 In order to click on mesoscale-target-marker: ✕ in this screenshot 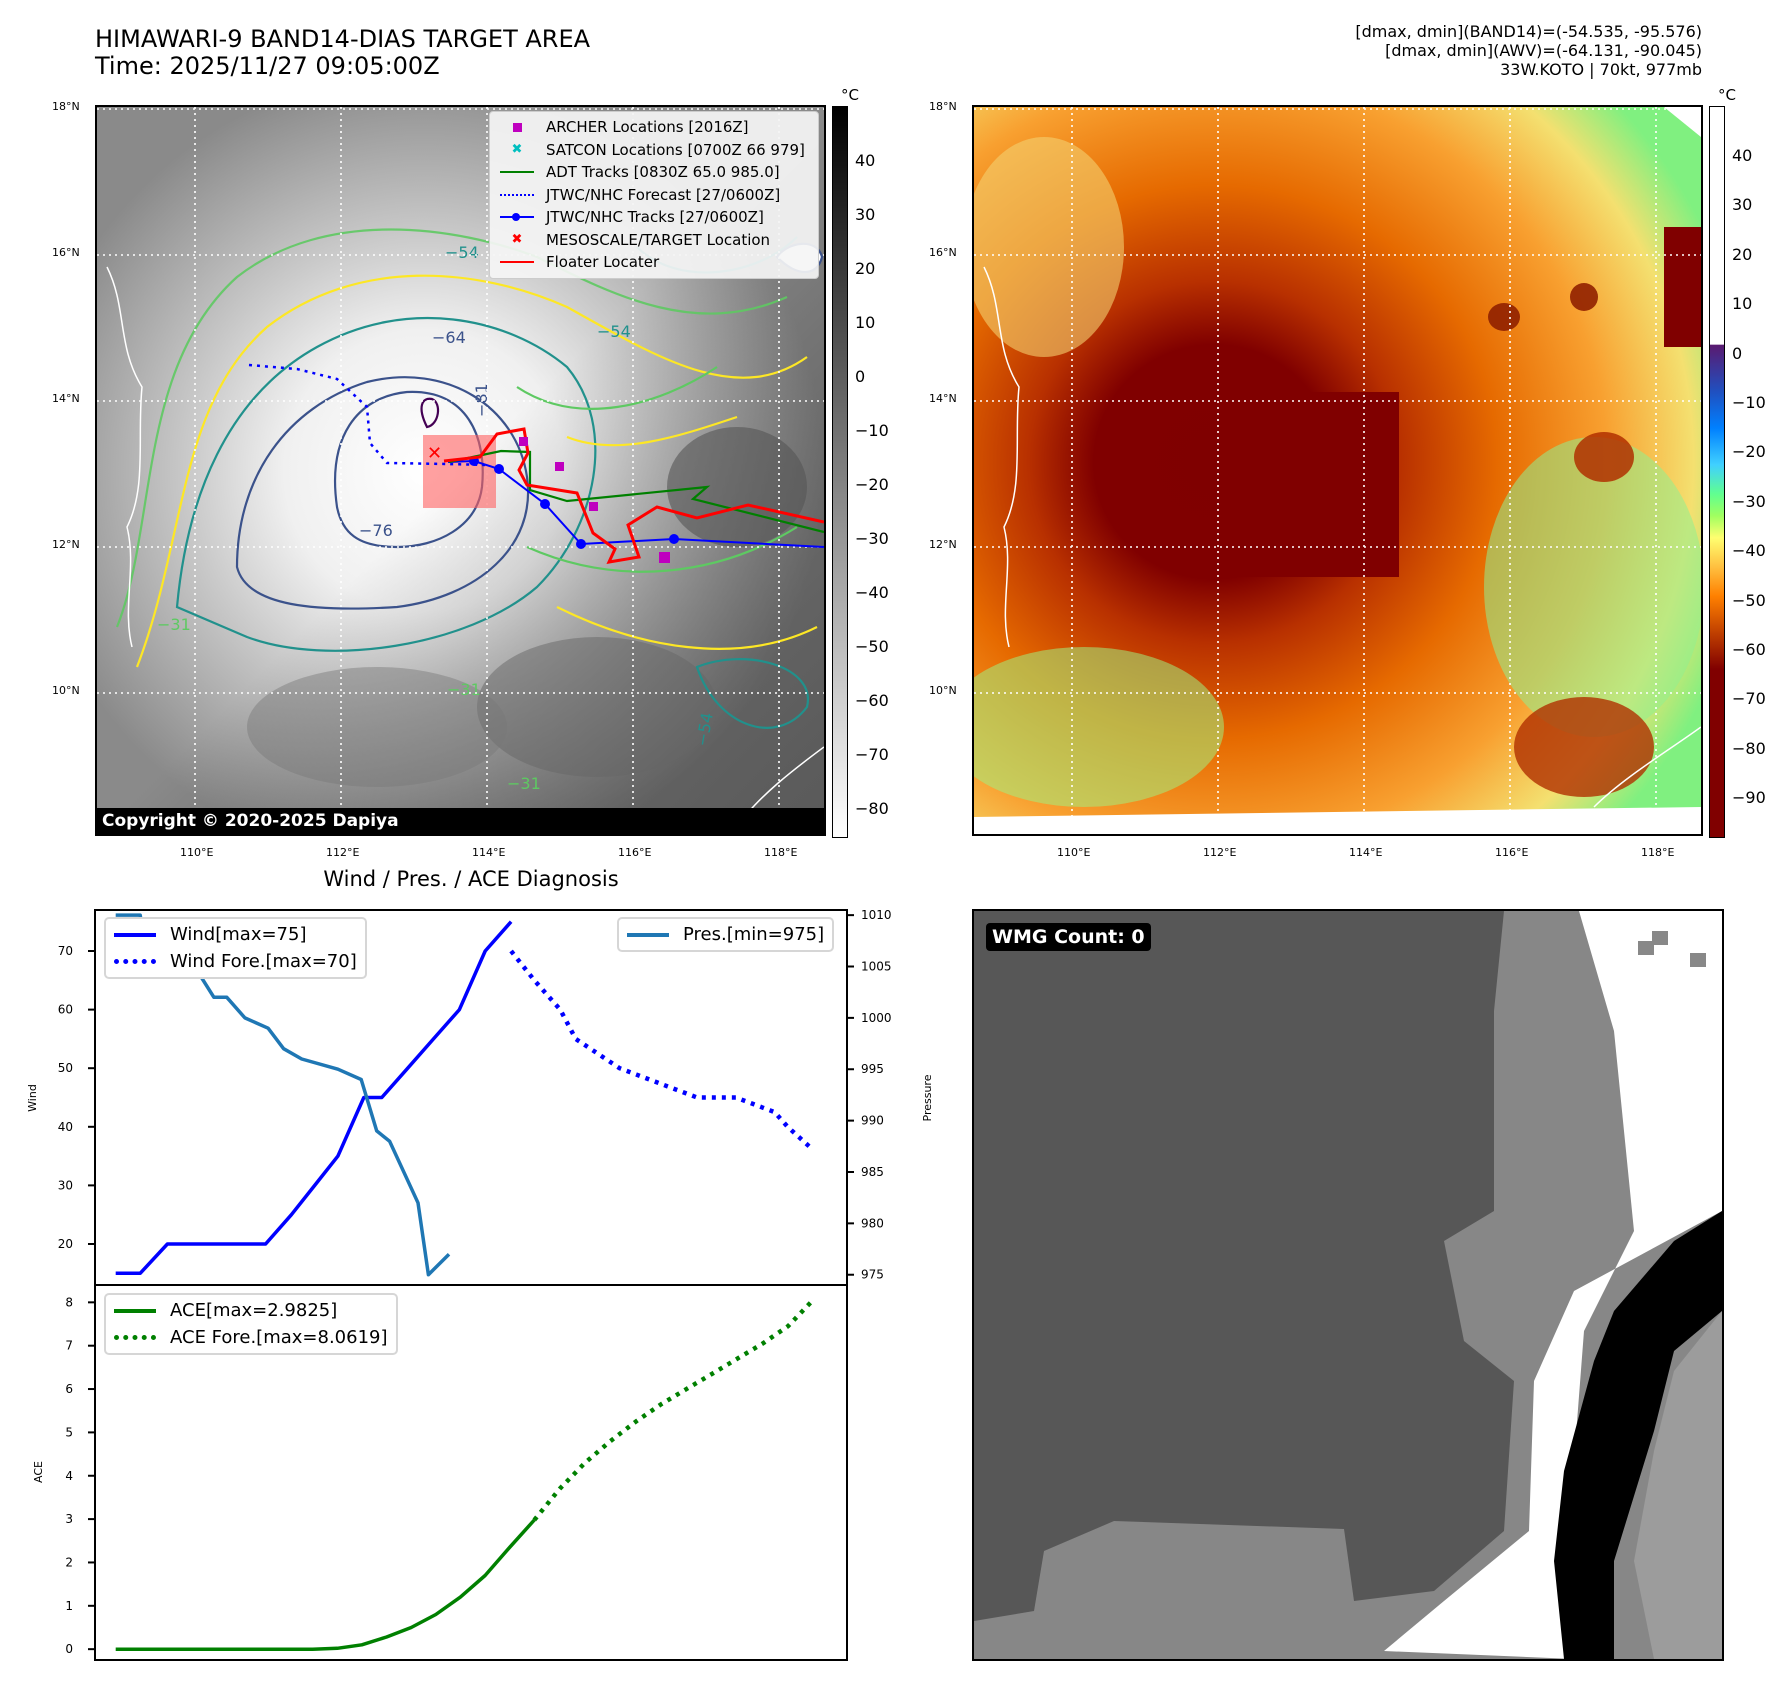, I will do `click(434, 453)`.